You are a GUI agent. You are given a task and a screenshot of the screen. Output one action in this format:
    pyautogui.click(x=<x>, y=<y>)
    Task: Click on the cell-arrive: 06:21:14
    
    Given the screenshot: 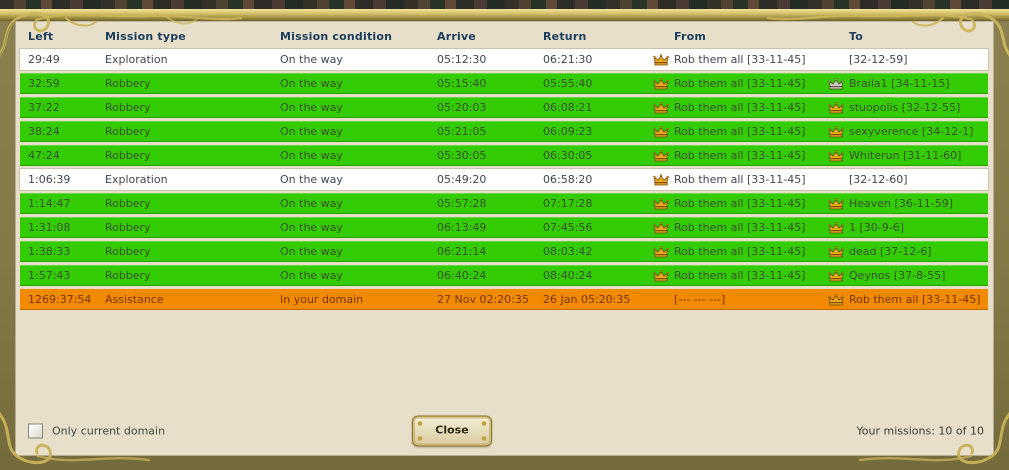 What is the action you would take?
    pyautogui.click(x=462, y=251)
    